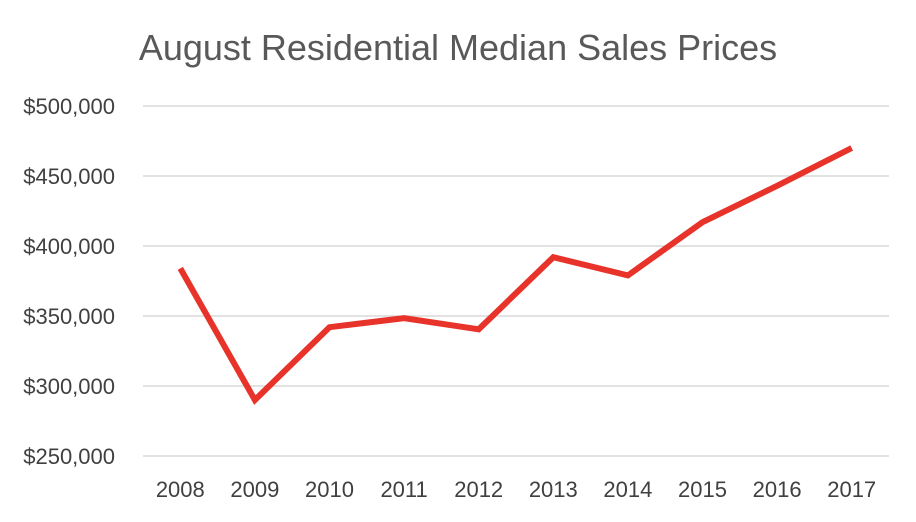 Image resolution: width=916 pixels, height=522 pixels. What do you see at coordinates (69, 386) in the screenshot?
I see `y-tick-label: $300,000` at bounding box center [69, 386].